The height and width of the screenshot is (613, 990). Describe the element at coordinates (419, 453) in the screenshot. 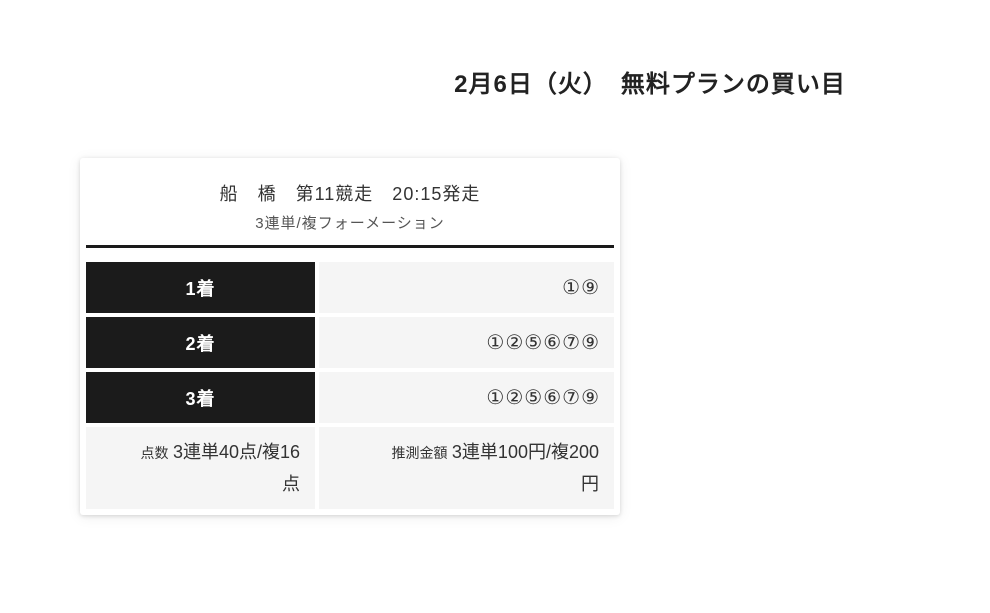

I see `estimated-amount-label: 推測金額` at that location.